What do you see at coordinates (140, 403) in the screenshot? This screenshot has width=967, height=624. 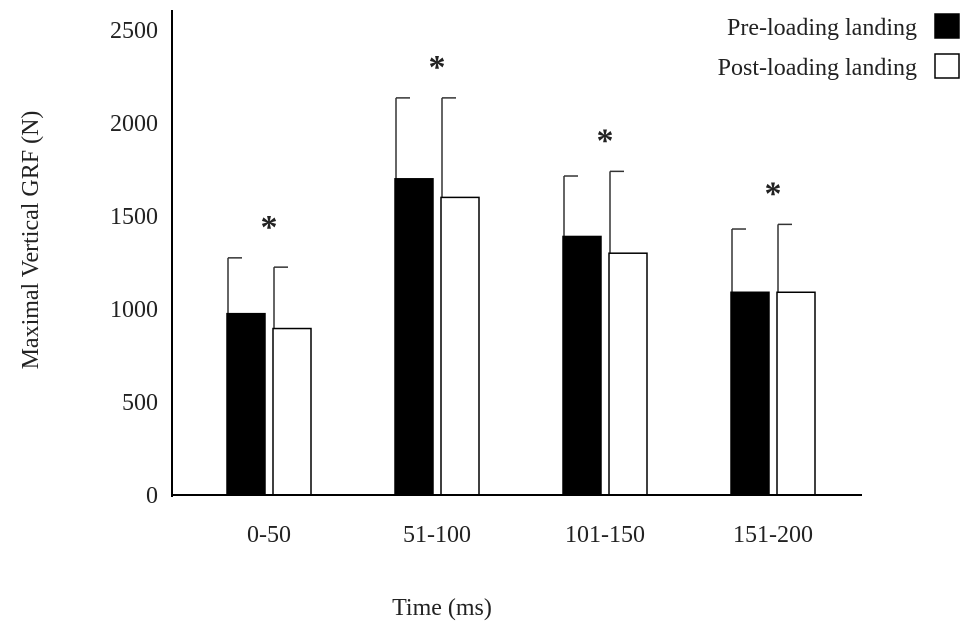 I see `y-tick-label: 500` at bounding box center [140, 403].